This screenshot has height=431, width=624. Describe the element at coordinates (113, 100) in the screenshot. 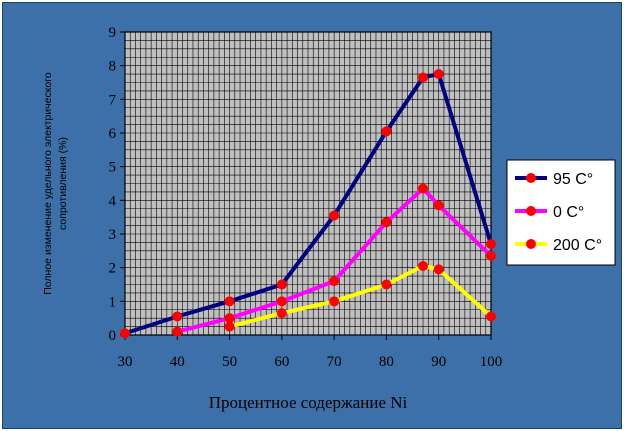

I see `y-tick-label: 7` at that location.